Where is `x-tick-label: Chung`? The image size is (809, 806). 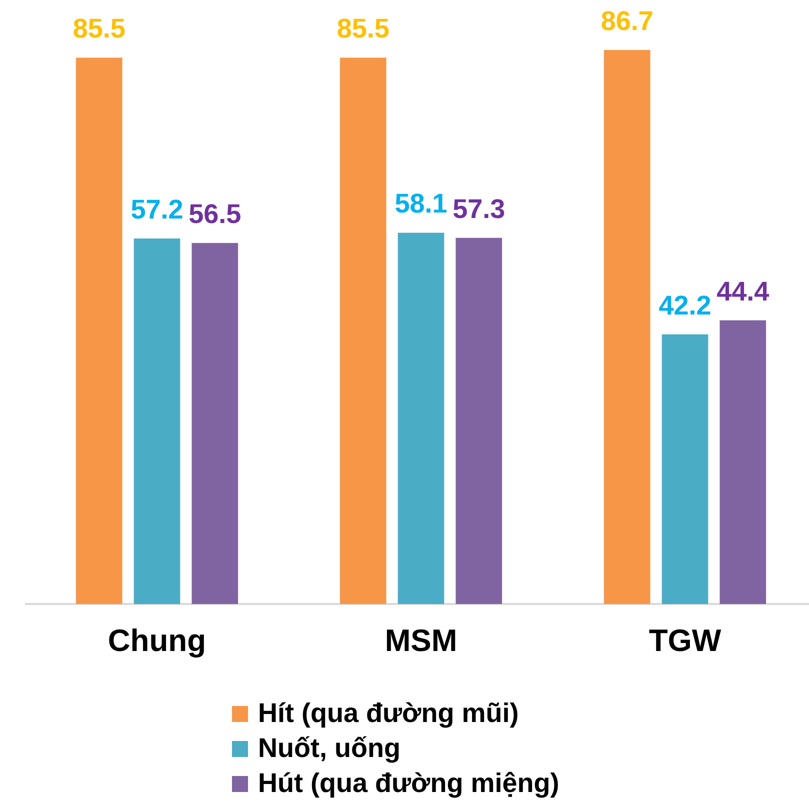 x-tick-label: Chung is located at coordinates (157, 640).